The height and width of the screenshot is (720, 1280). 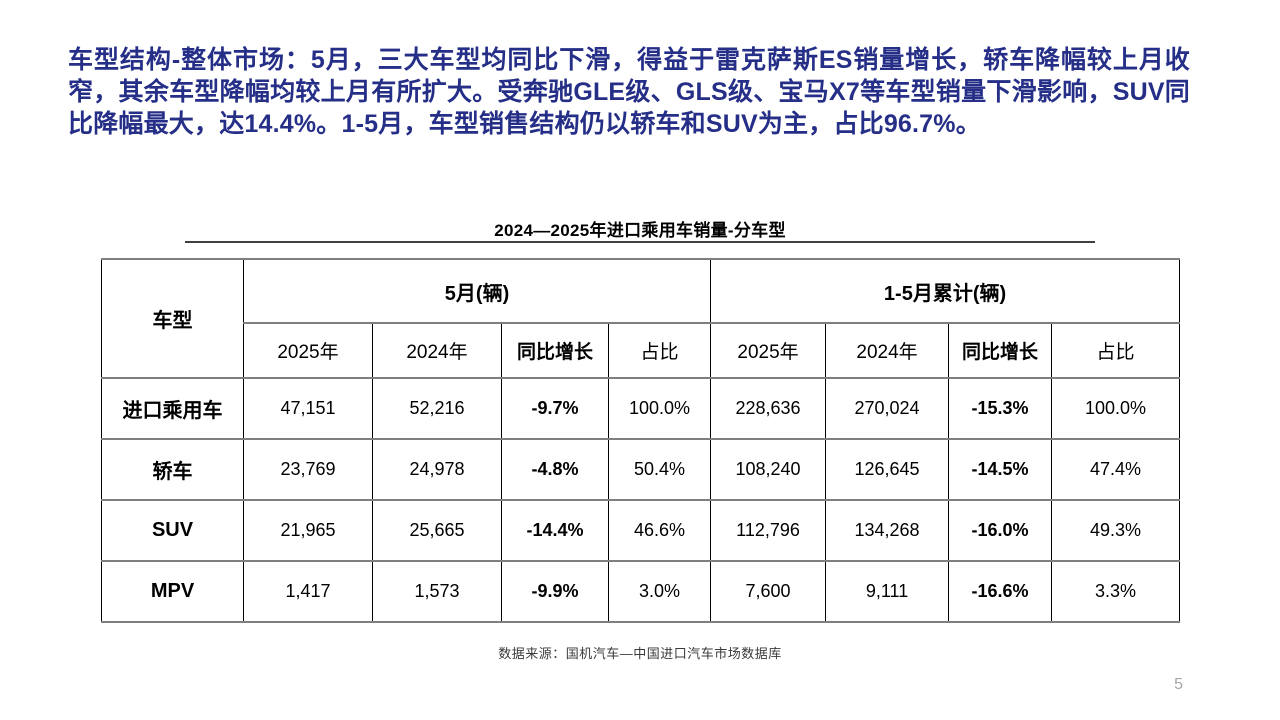 What do you see at coordinates (887, 408) in the screenshot?
I see `table-cell: 270,024` at bounding box center [887, 408].